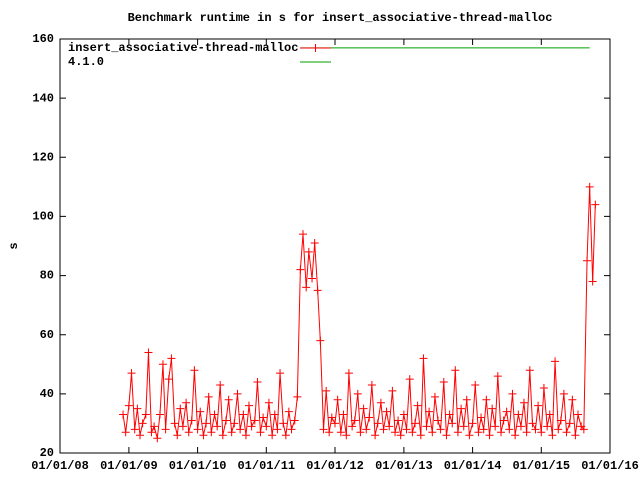 The width and height of the screenshot is (640, 480). Describe the element at coordinates (86, 62) in the screenshot. I see `legend-label: 4.1.0` at that location.